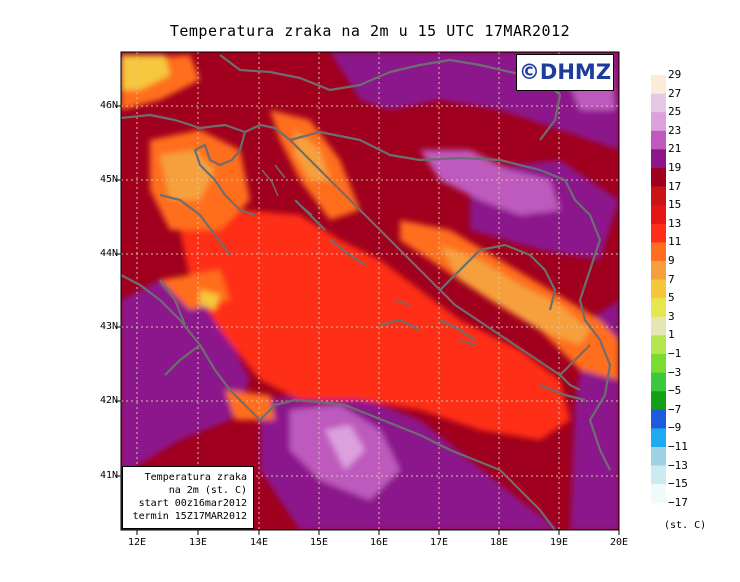 Image resolution: width=740 pixels, height=582 pixels. What do you see at coordinates (675, 149) in the screenshot?
I see `colorbar-label: 21` at bounding box center [675, 149].